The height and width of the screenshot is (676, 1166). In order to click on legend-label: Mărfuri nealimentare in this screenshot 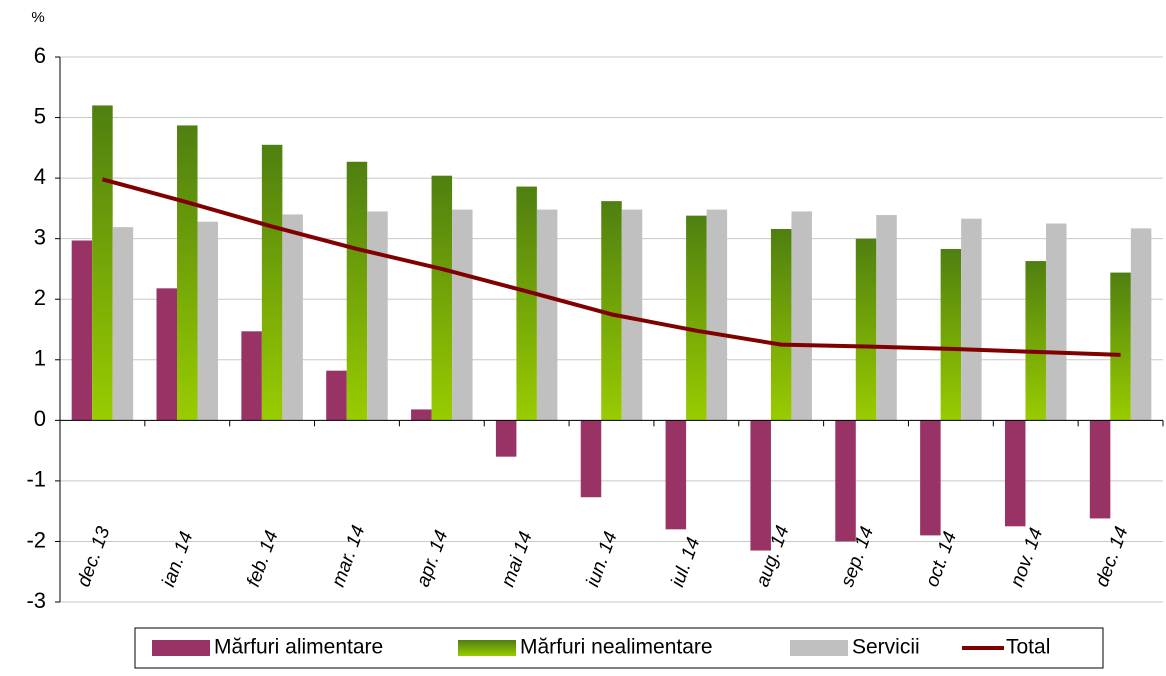, I will do `click(616, 647)`.